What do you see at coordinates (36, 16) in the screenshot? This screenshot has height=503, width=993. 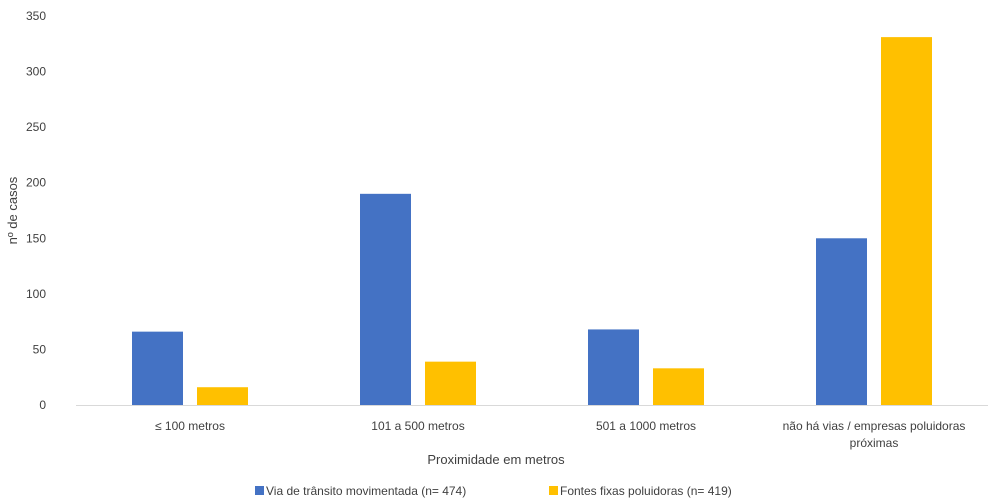 I see `y-tick-label: 350` at bounding box center [36, 16].